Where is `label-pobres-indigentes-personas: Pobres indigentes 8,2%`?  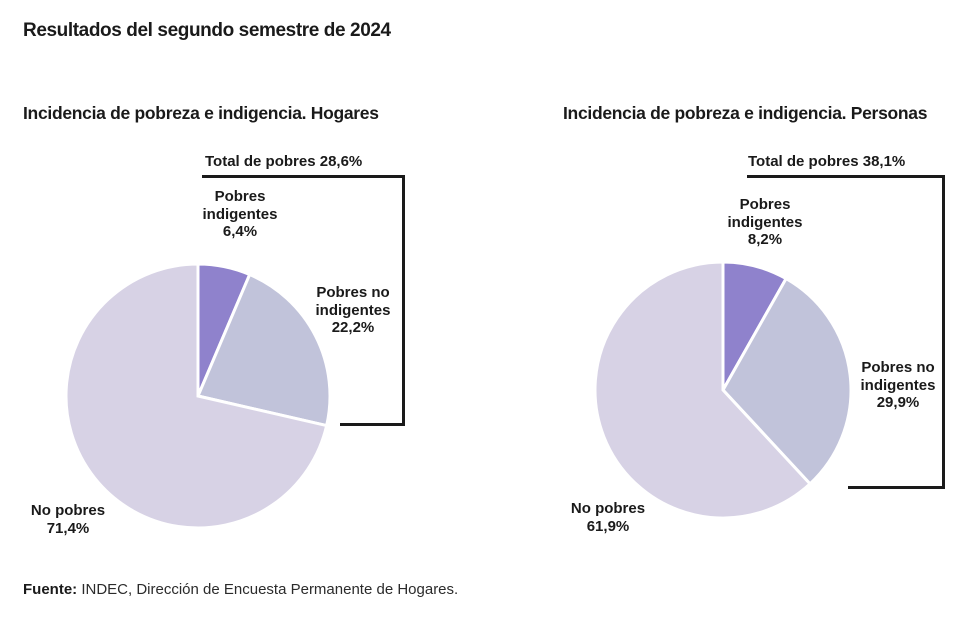 label-pobres-indigentes-personas: Pobres indigentes 8,2% is located at coordinates (765, 222).